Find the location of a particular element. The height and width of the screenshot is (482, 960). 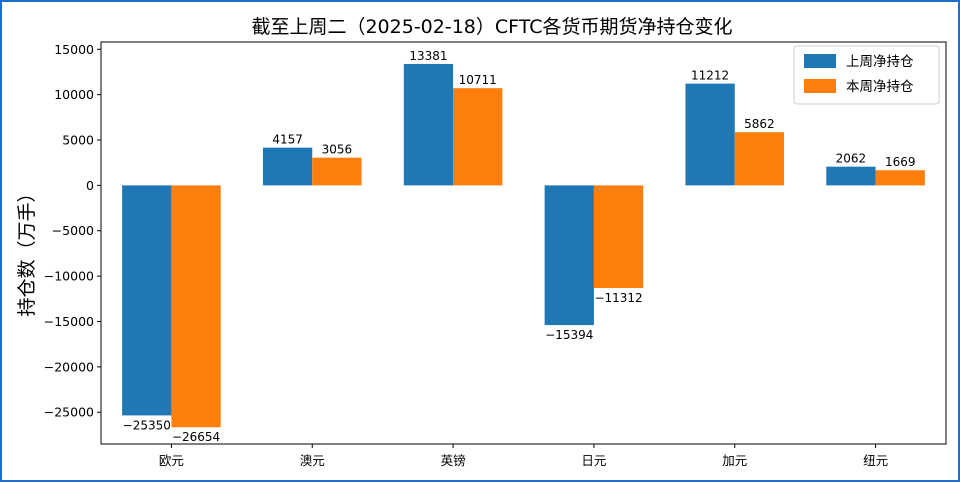

y-tick-label: −25000 is located at coordinates (69, 412).